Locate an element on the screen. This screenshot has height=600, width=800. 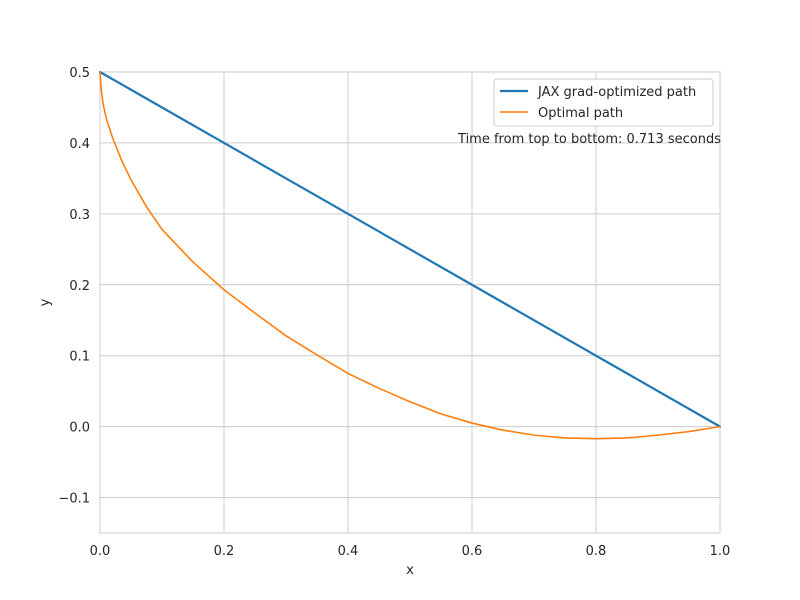
y-tick-label: −0.1 is located at coordinates (74, 499).